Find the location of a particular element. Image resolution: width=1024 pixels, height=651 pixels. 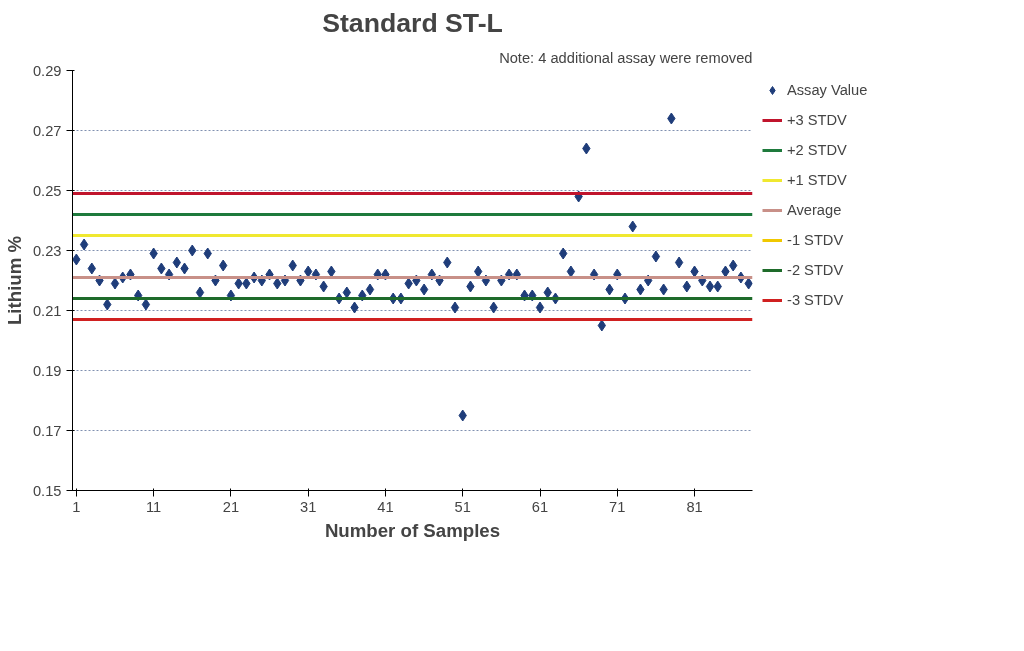

x-tick-label: 71 is located at coordinates (617, 506).